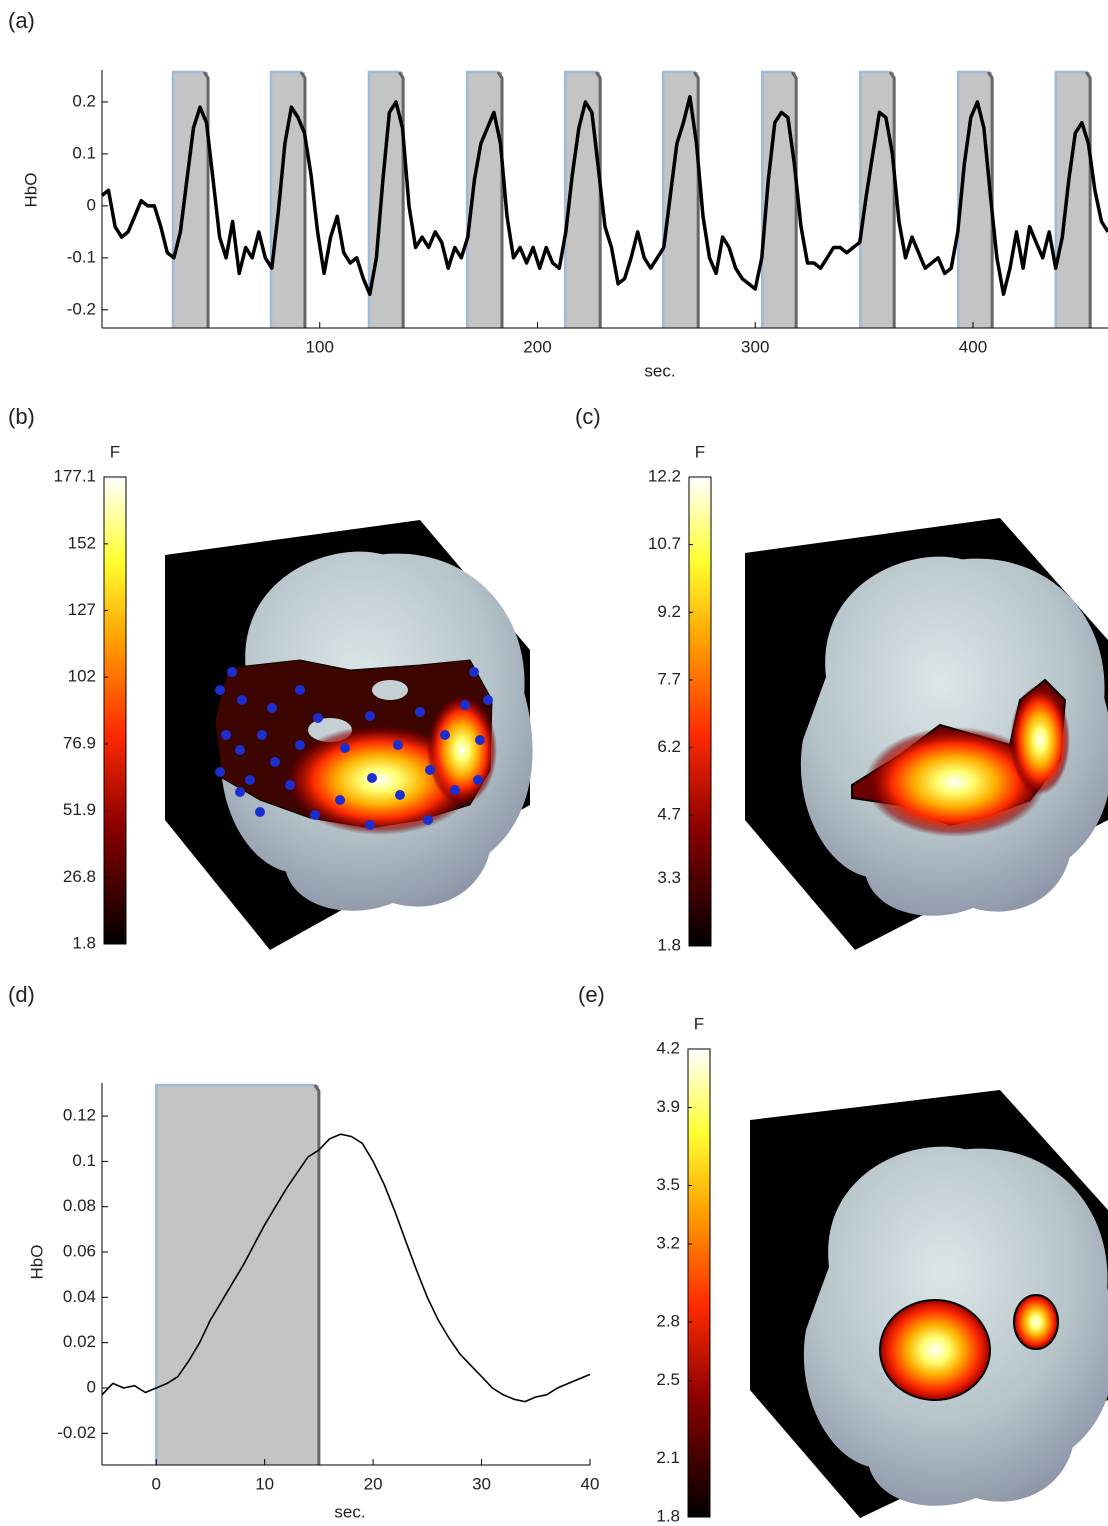  Describe the element at coordinates (79, 1251) in the screenshot. I see `y-tick-label: 0.06` at that location.